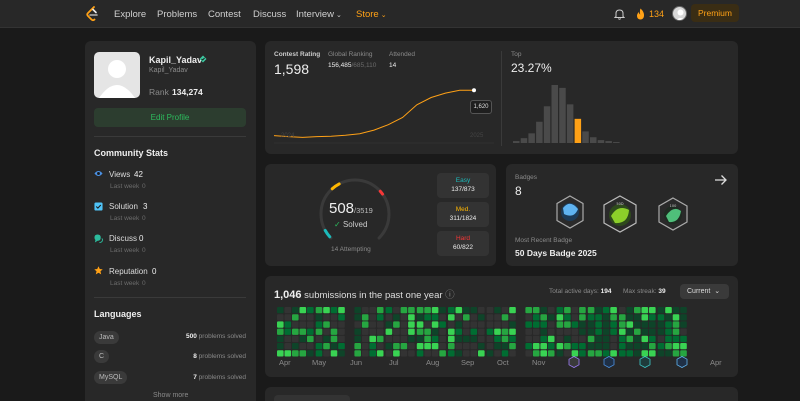 The image size is (800, 401). Describe the element at coordinates (171, 395) in the screenshot. I see `show-more-link: Show more` at that location.